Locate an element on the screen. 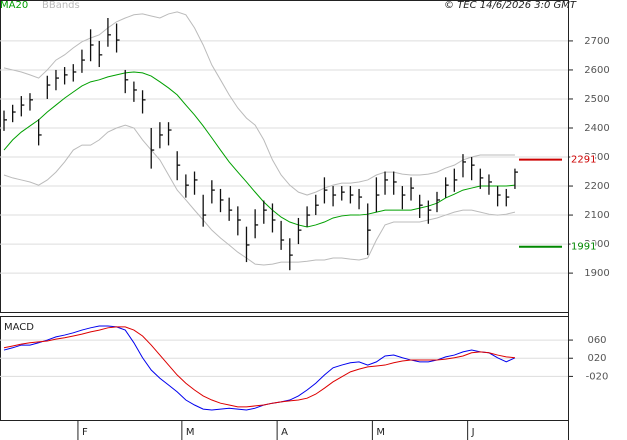 This screenshot has width=627, height=440. y-tick-label: 020 is located at coordinates (596, 358).